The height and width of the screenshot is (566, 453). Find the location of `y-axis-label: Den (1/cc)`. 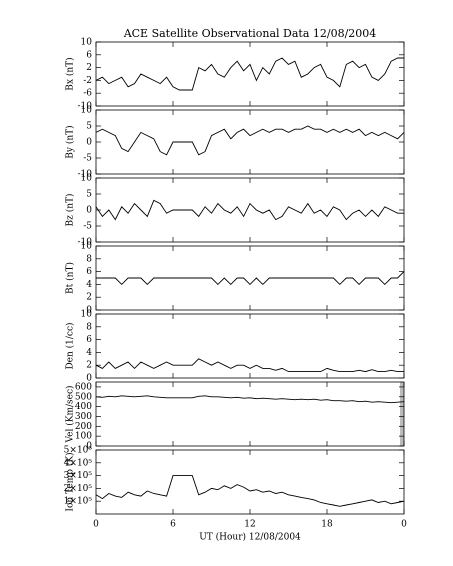

y-axis-label: Den (1/cc) is located at coordinates (70, 345).